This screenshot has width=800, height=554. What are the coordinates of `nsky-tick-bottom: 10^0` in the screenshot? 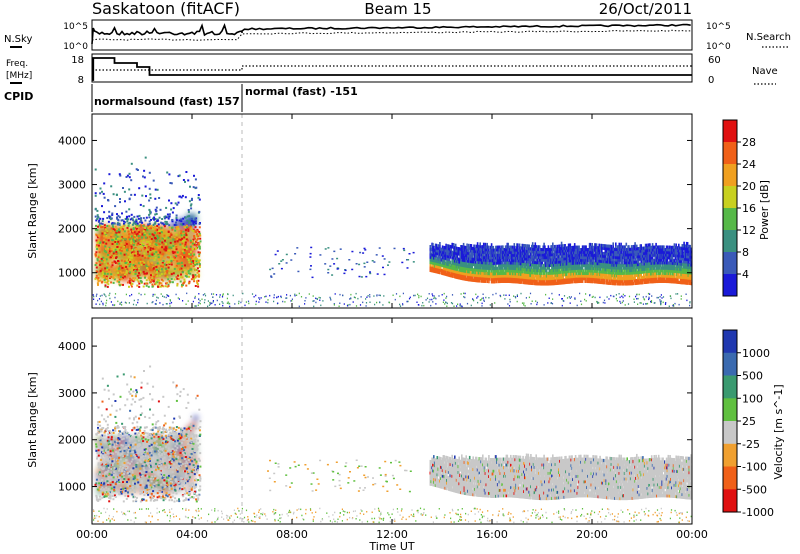 It's located at (75, 47).